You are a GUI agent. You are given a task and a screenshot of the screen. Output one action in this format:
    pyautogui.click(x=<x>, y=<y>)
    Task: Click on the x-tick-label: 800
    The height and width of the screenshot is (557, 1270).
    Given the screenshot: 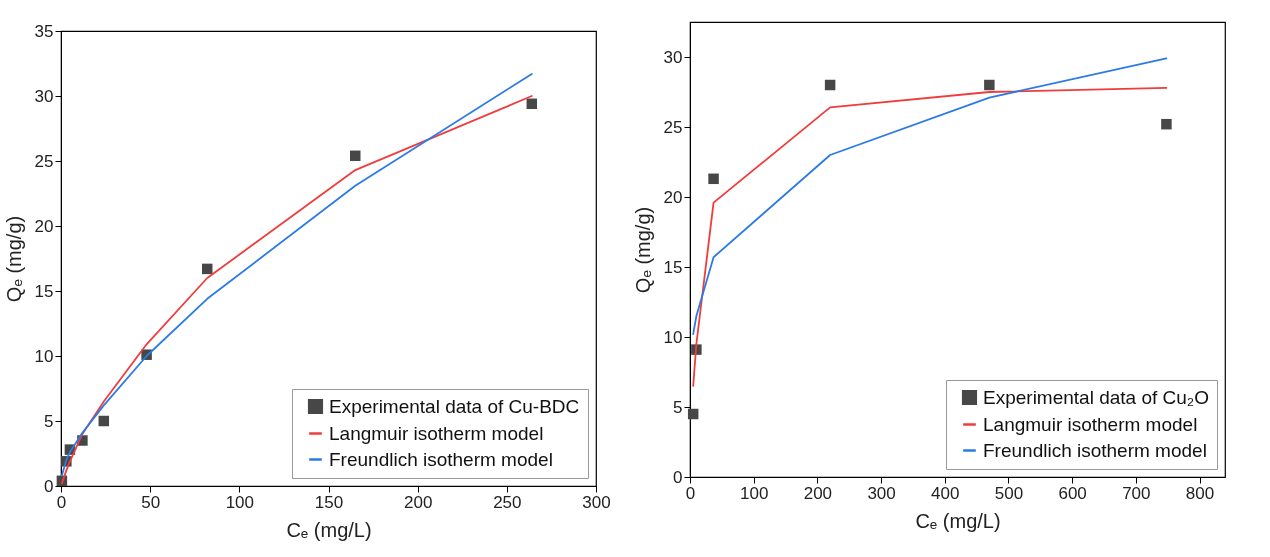 What is the action you would take?
    pyautogui.click(x=1200, y=493)
    